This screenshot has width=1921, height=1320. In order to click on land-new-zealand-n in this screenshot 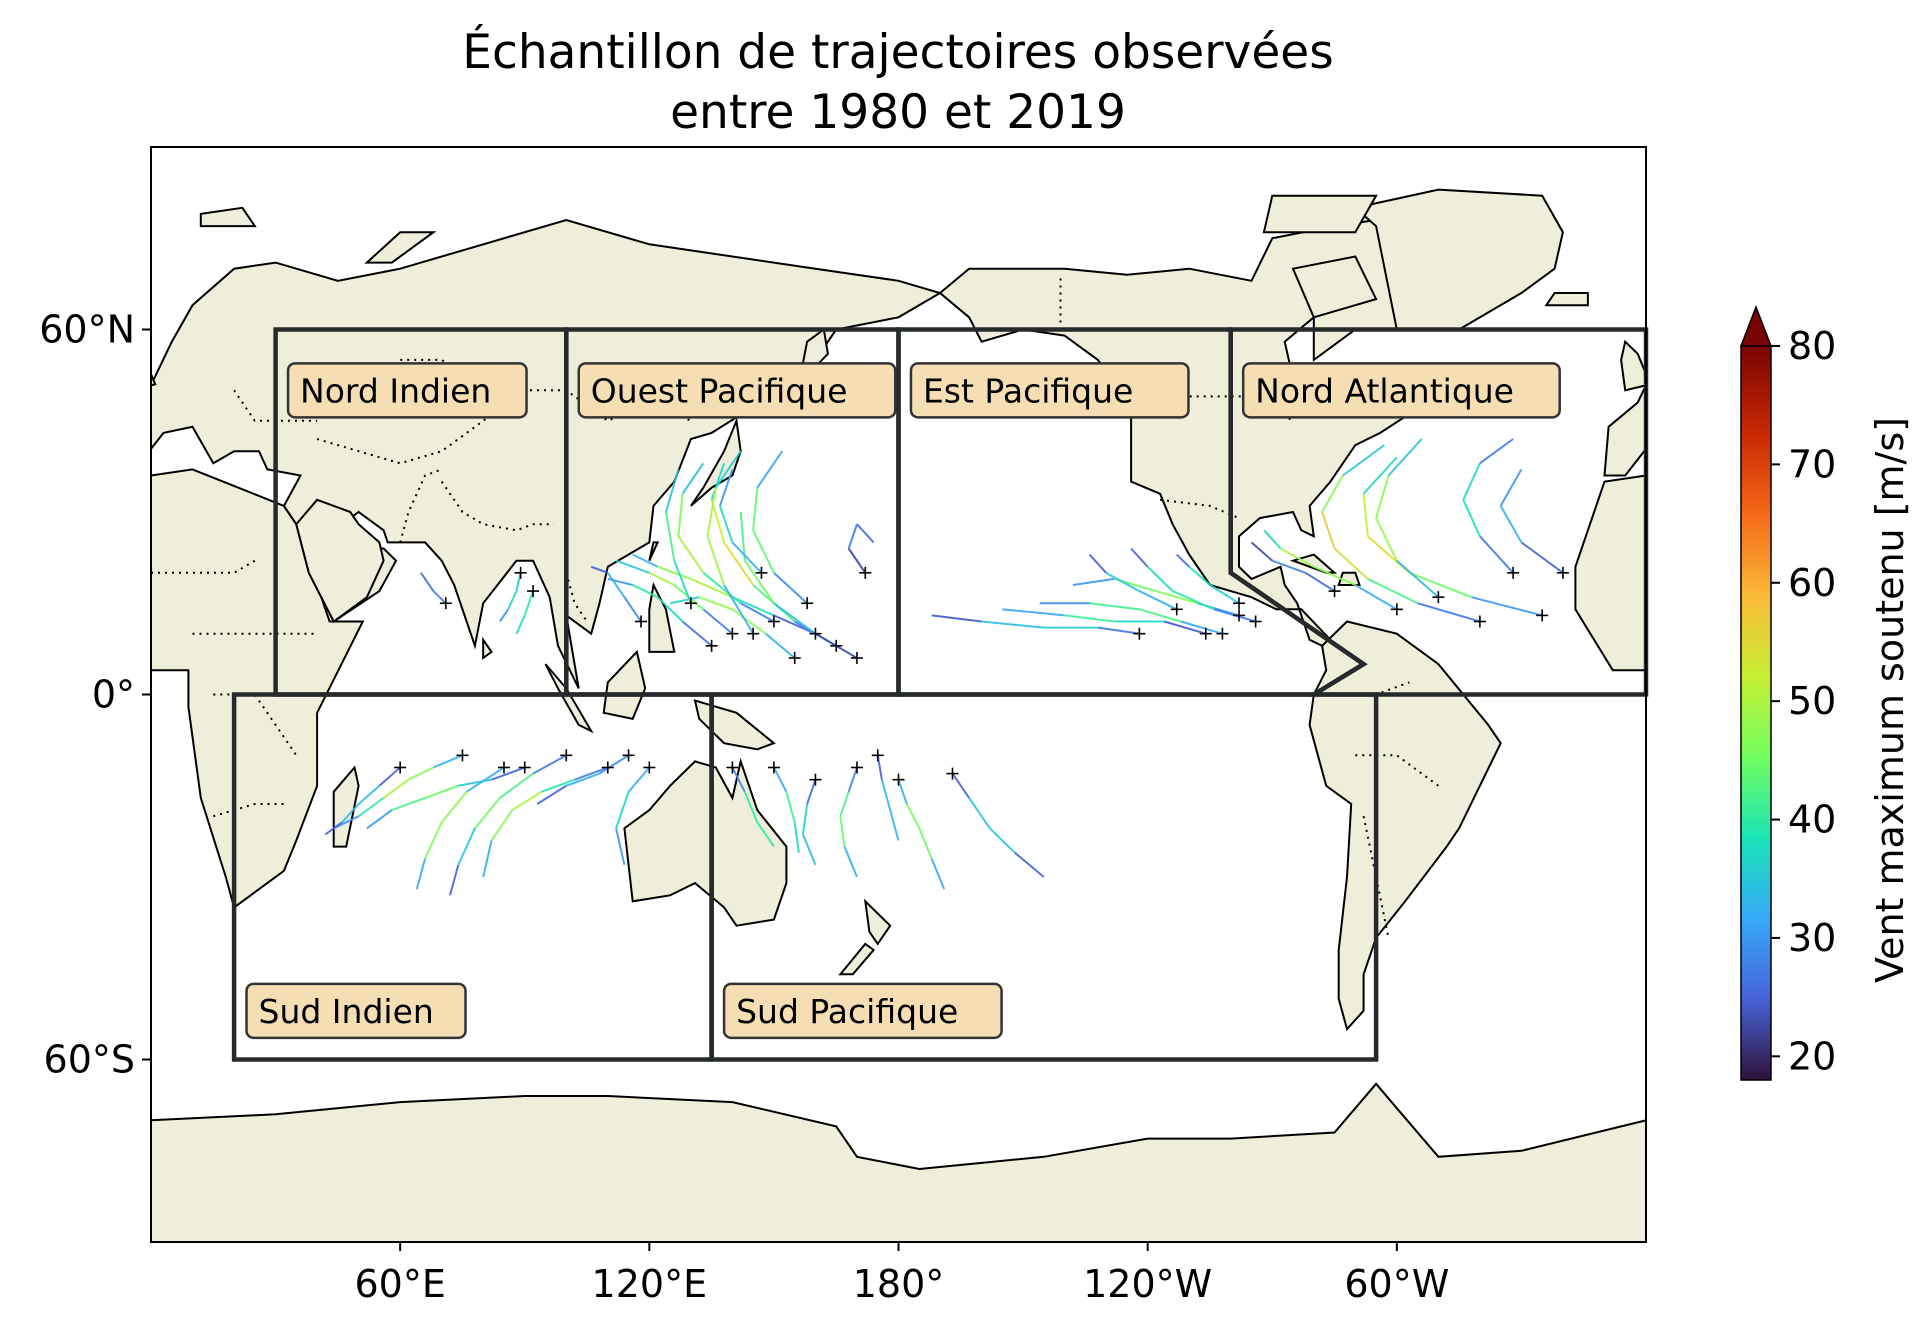, I will do `click(877, 922)`.